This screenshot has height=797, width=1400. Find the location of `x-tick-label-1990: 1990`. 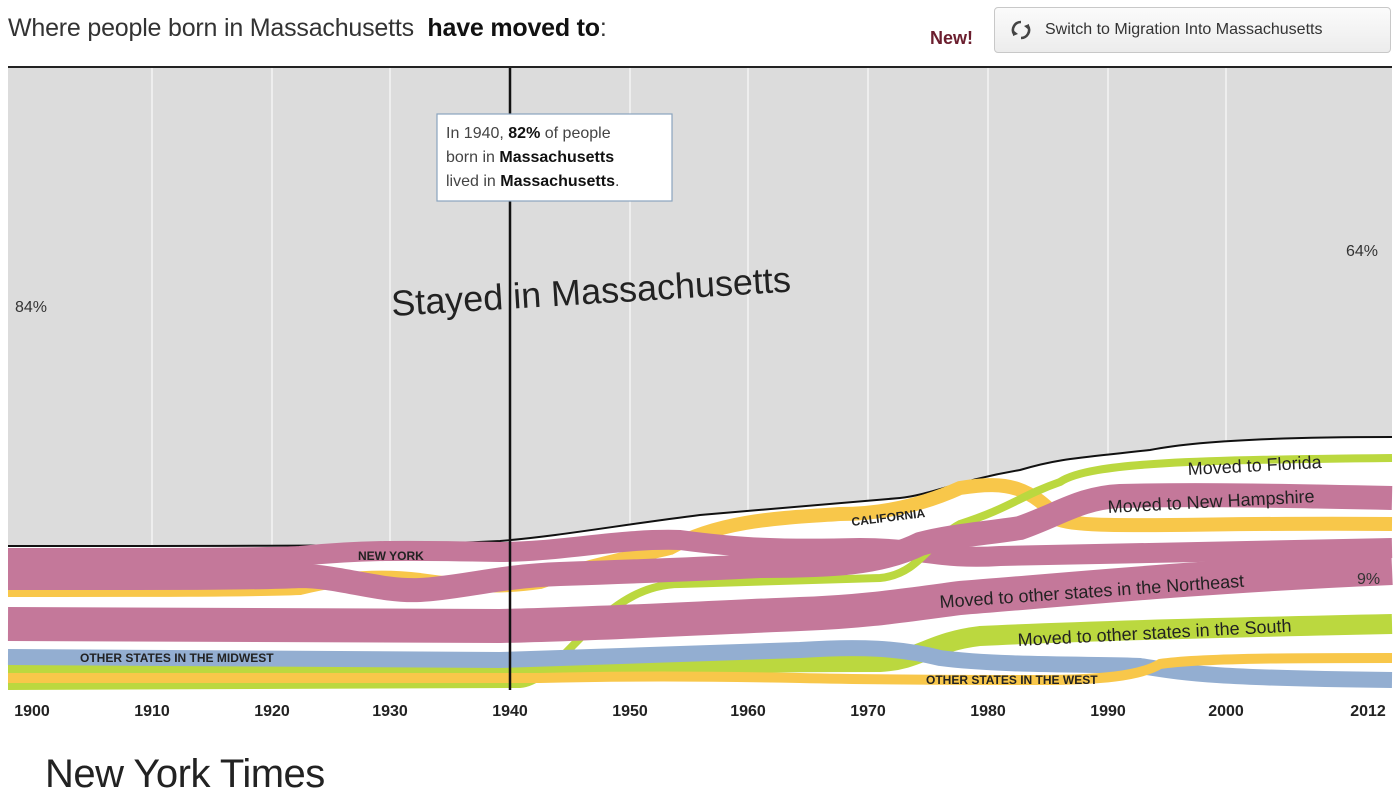

x-tick-label-1990: 1990 is located at coordinates (1108, 711).